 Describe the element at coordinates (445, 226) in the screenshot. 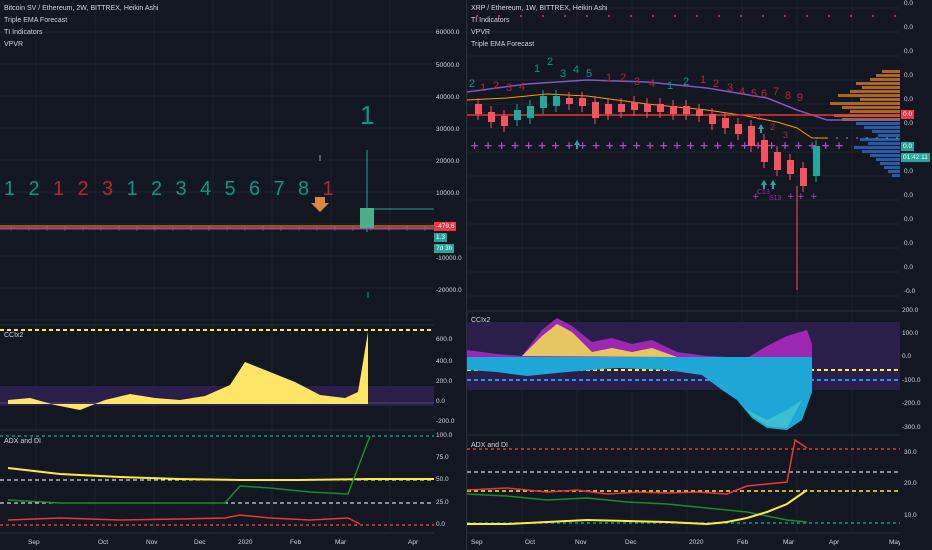

I see `left-price-tag-current-2: -479.6` at that location.